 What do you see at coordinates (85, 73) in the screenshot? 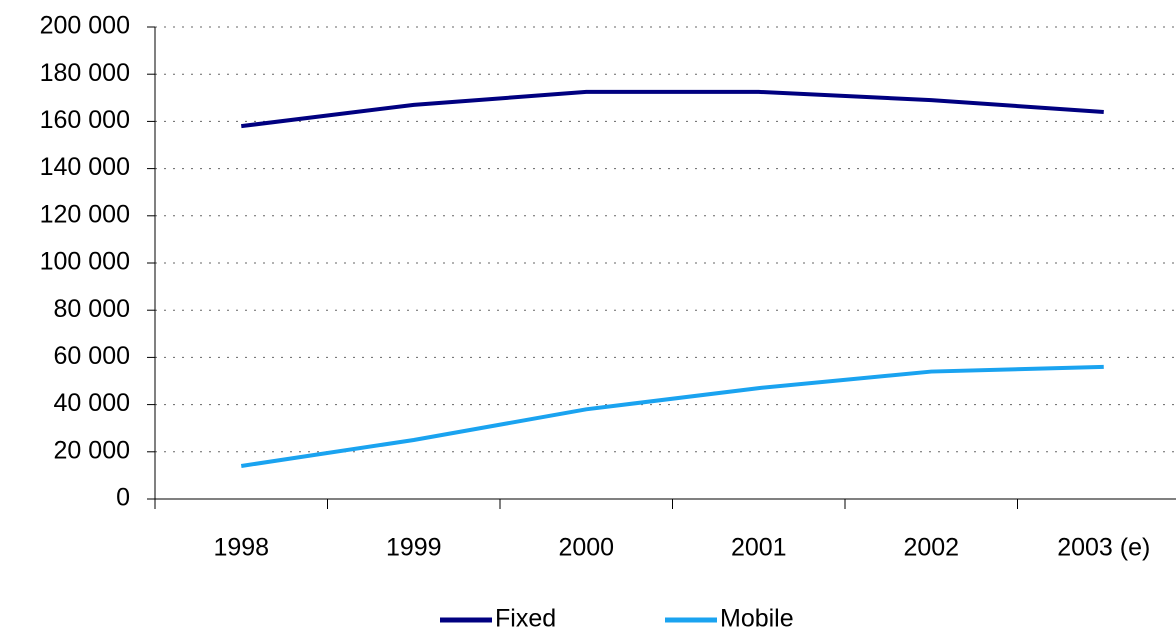
I see `y-tick-label: 180 000` at bounding box center [85, 73].